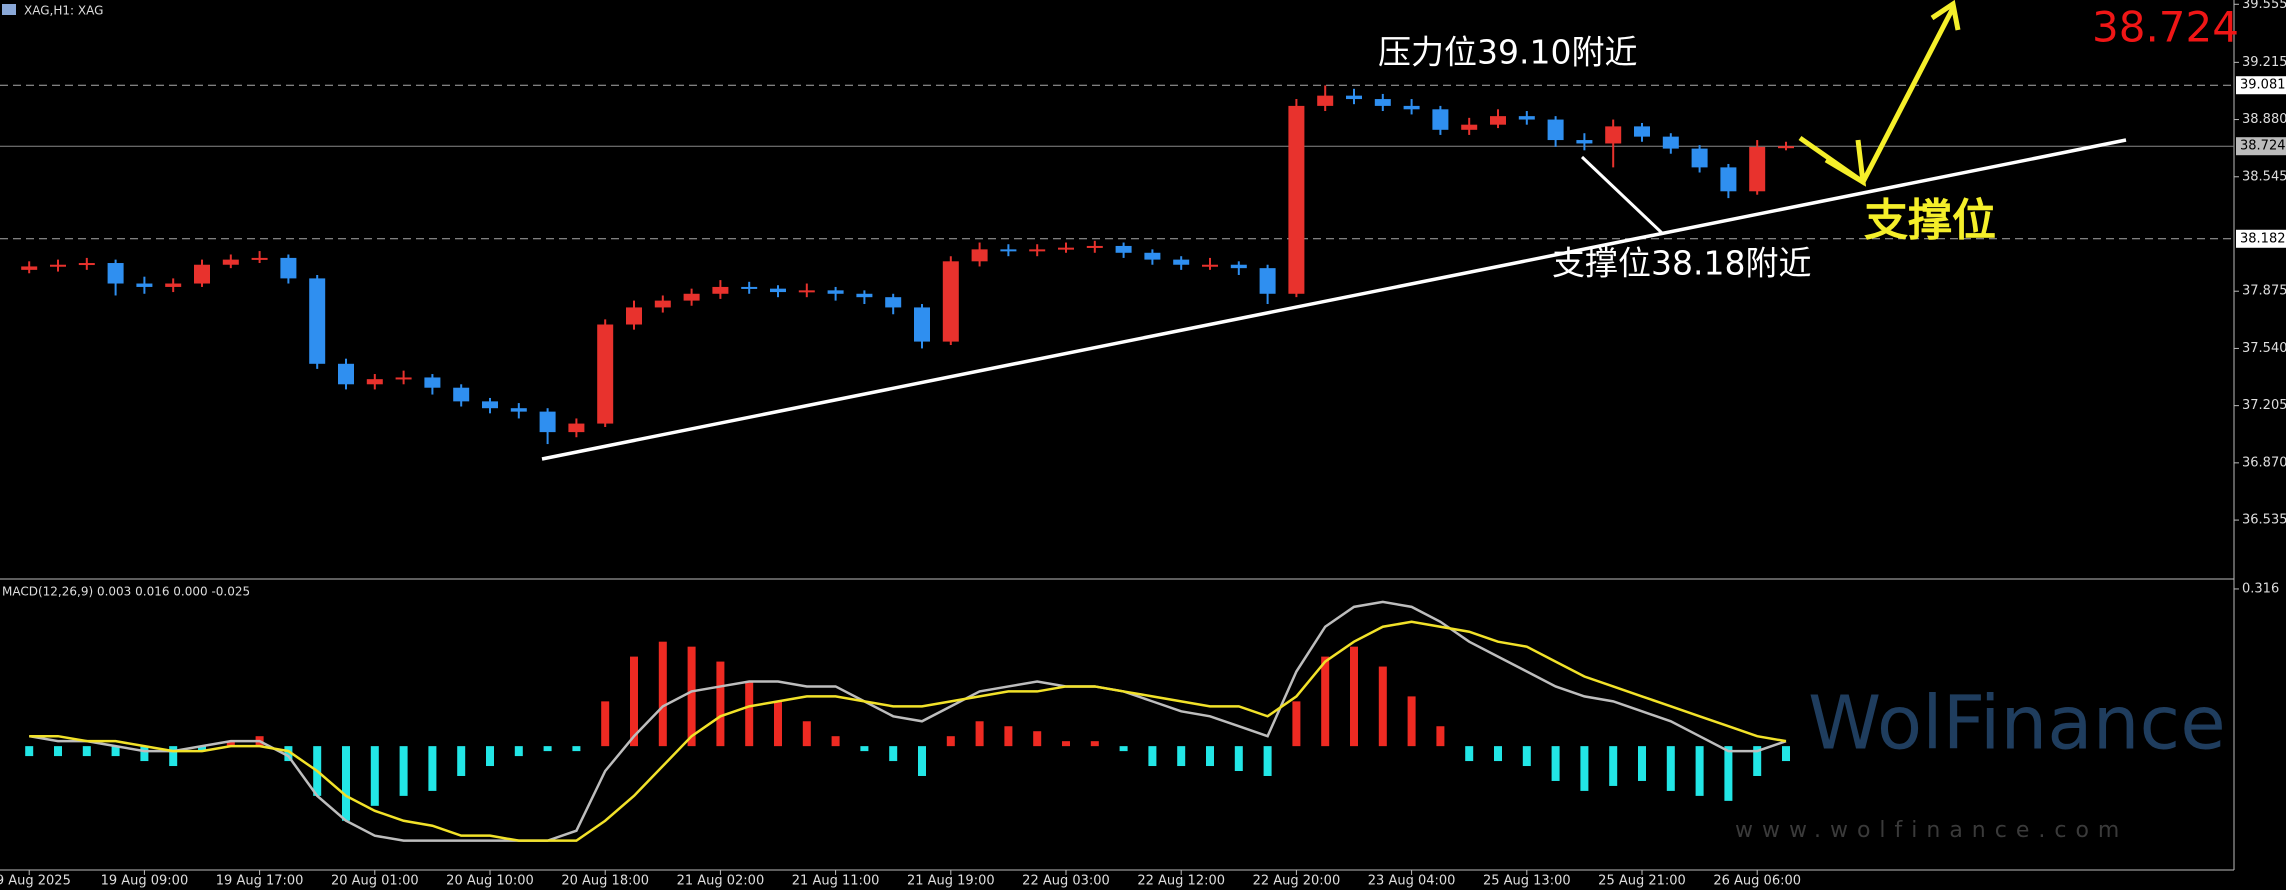  What do you see at coordinates (1622, 195) in the screenshot?
I see `pointer-line` at bounding box center [1622, 195].